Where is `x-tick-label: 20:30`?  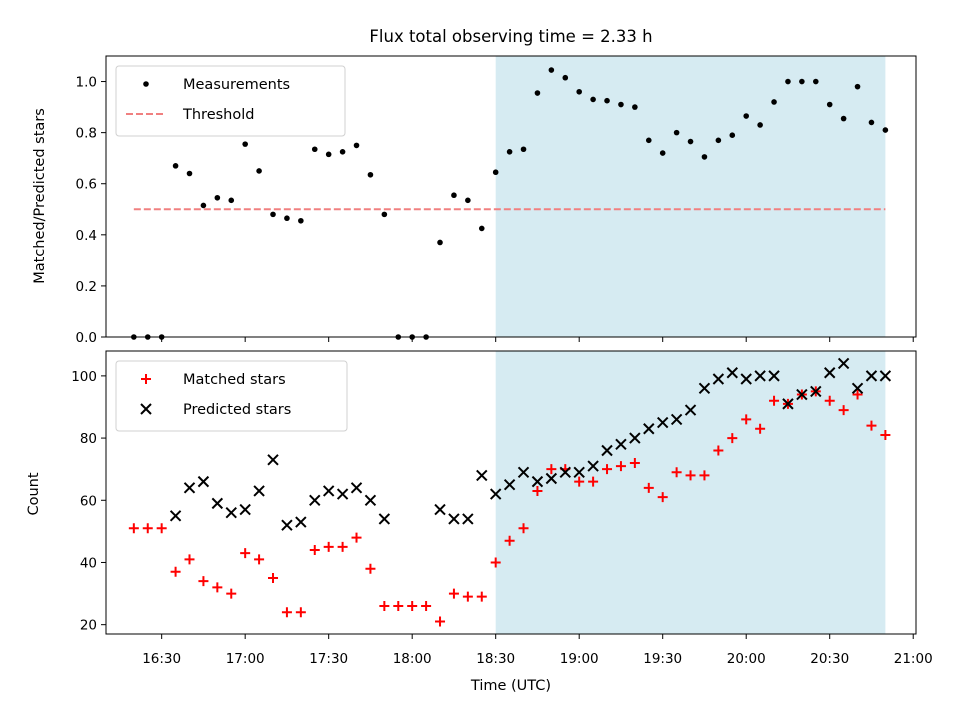 x-tick-label: 20:30 is located at coordinates (829, 659).